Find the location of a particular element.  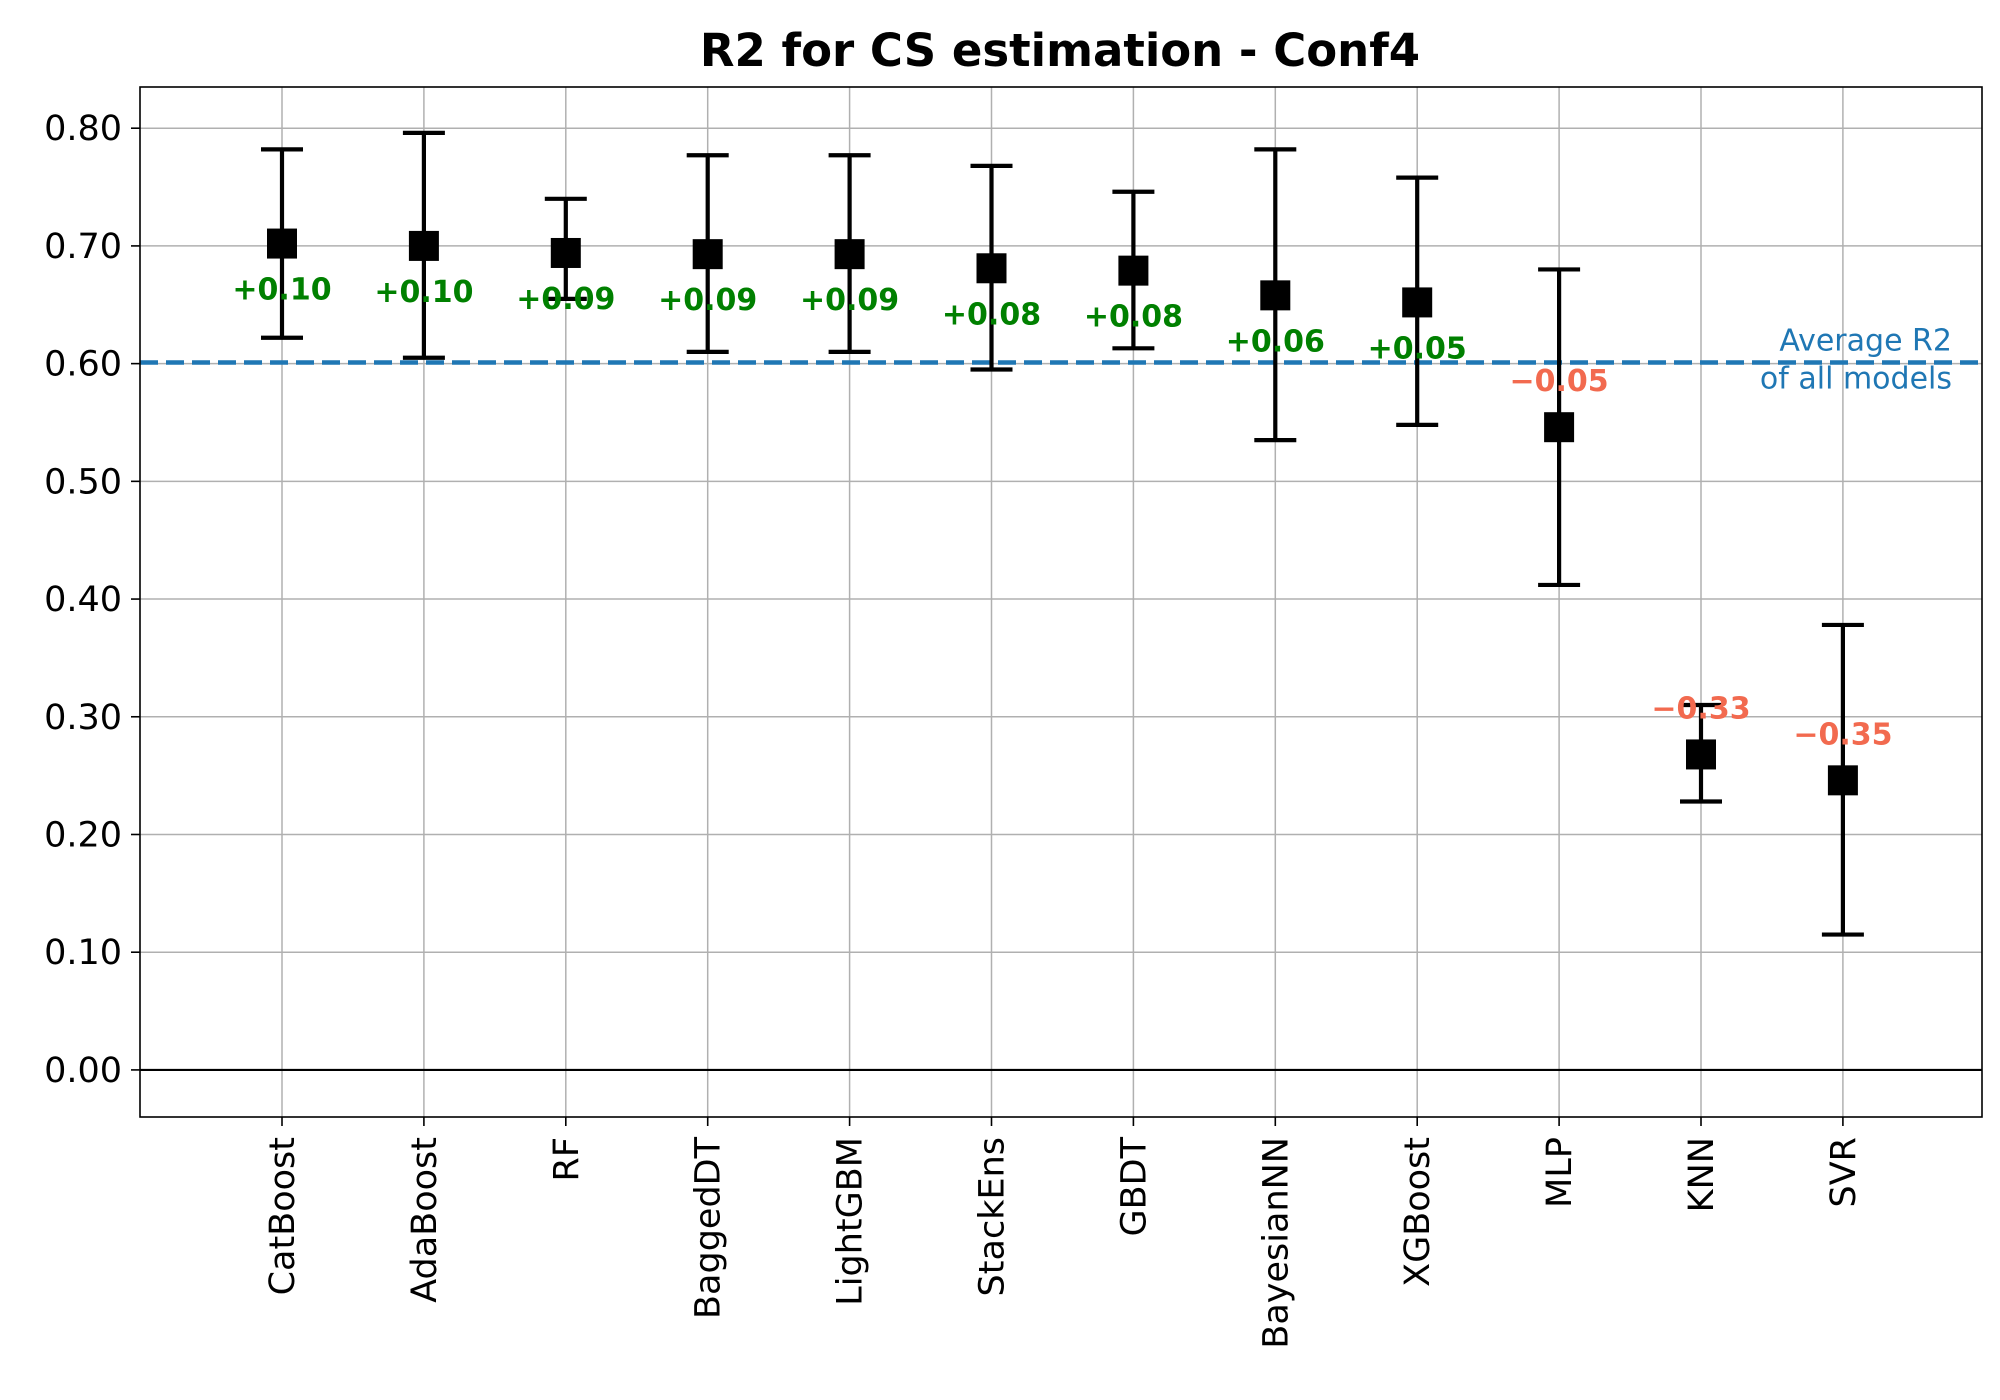

delta-label: −0.05 is located at coordinates (1559, 381).